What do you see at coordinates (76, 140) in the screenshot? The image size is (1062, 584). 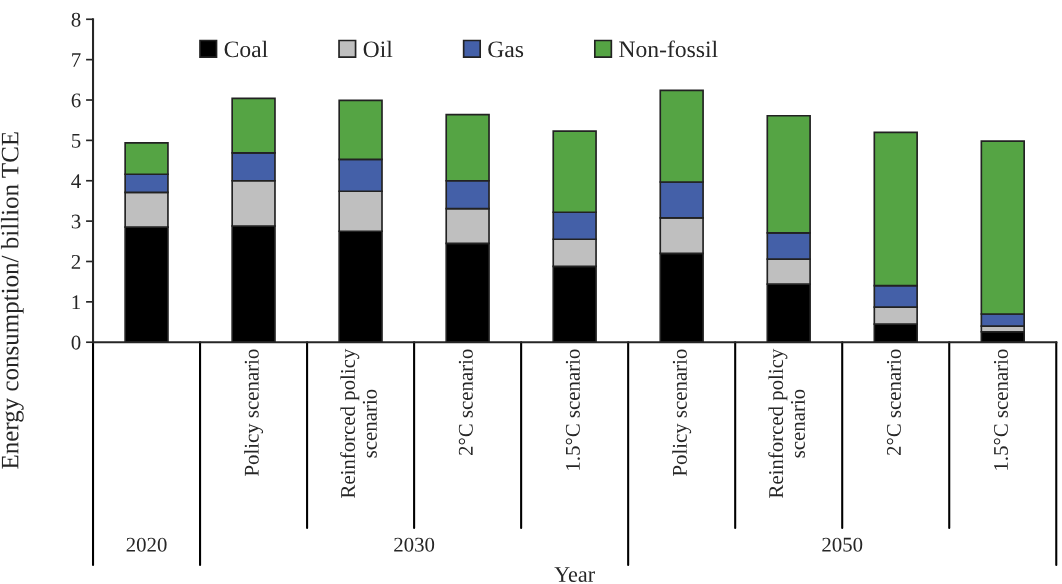 I see `y-tick-label: 5` at bounding box center [76, 140].